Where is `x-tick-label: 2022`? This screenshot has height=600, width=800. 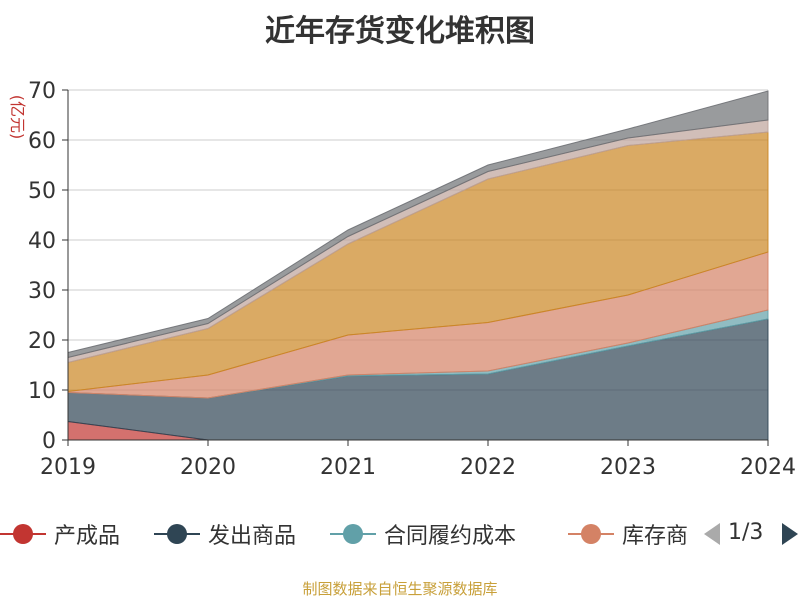 x-tick-label: 2022 is located at coordinates (488, 467).